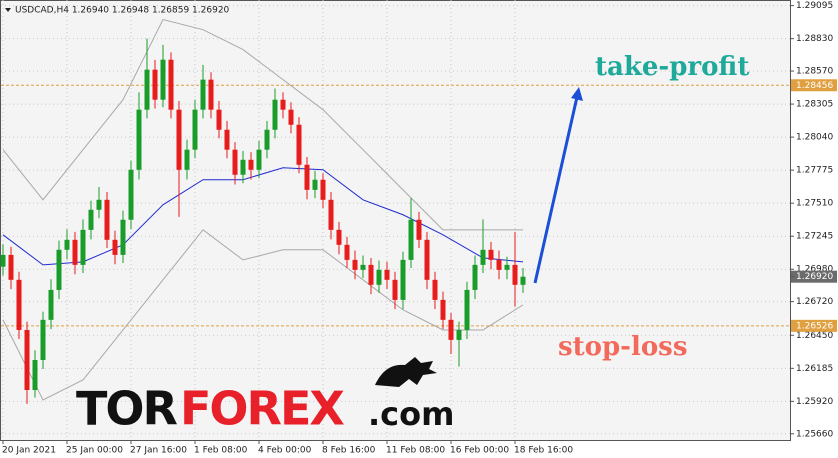  I want to click on x-tick-label: 18 Feb 16:00, so click(543, 451).